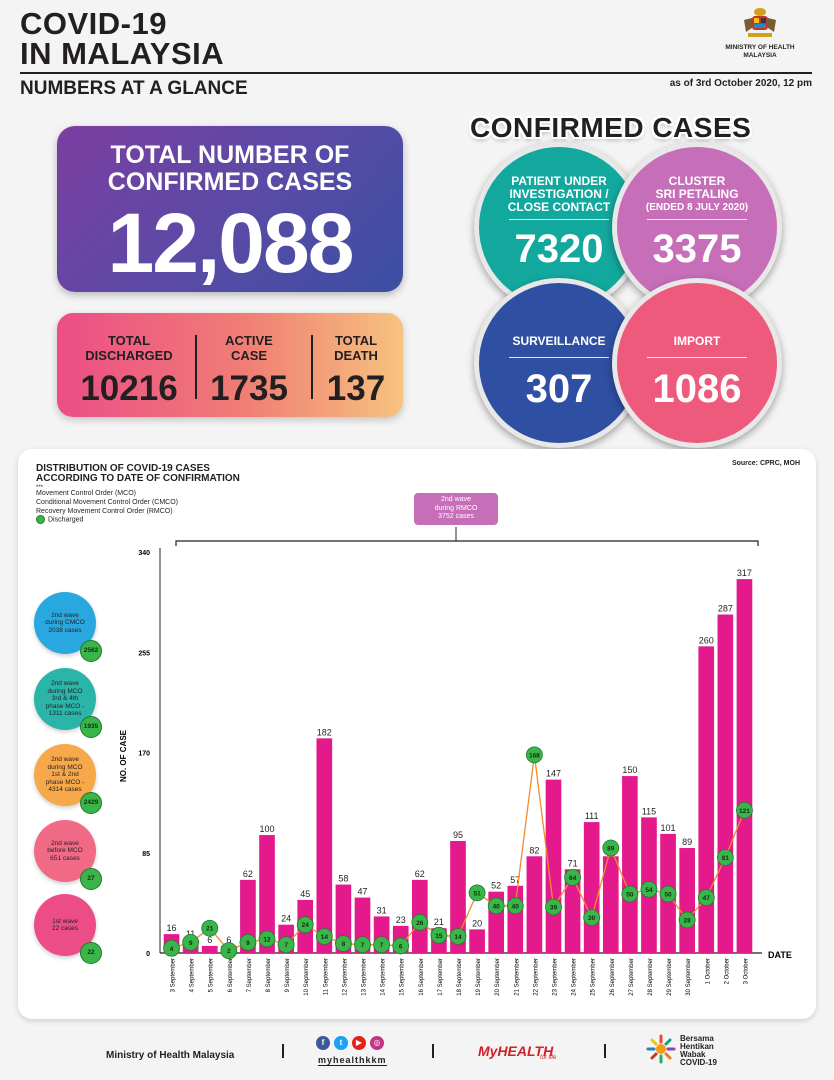  I want to click on x-tick-label: 14 September, so click(384, 977).